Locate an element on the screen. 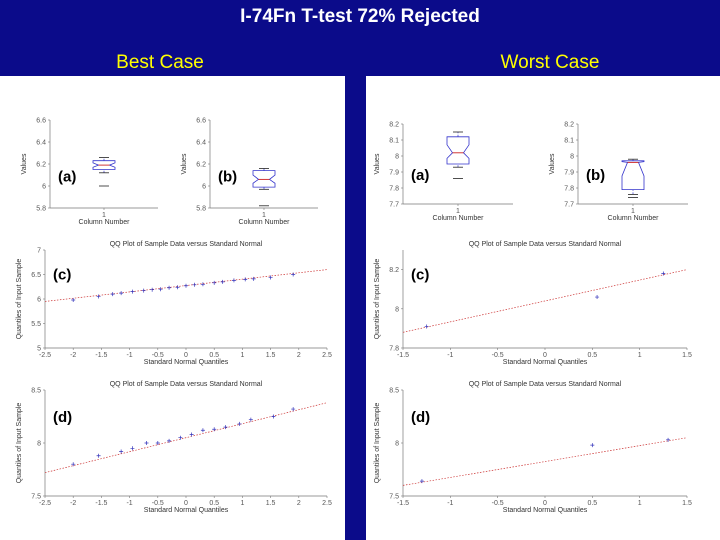 The image size is (720, 540). y-tick-label: 6.4 is located at coordinates (201, 143).